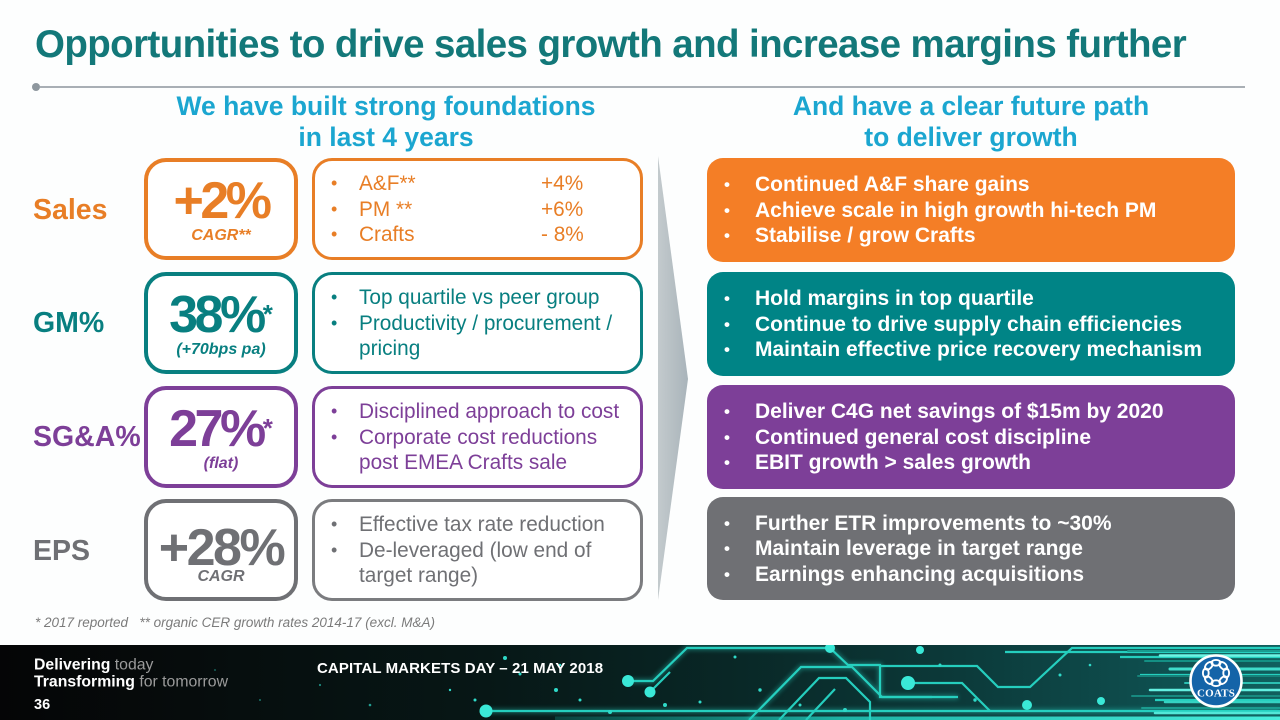 The image size is (1280, 720). Describe the element at coordinates (1216, 694) in the screenshot. I see `svg-text: COATS` at that location.